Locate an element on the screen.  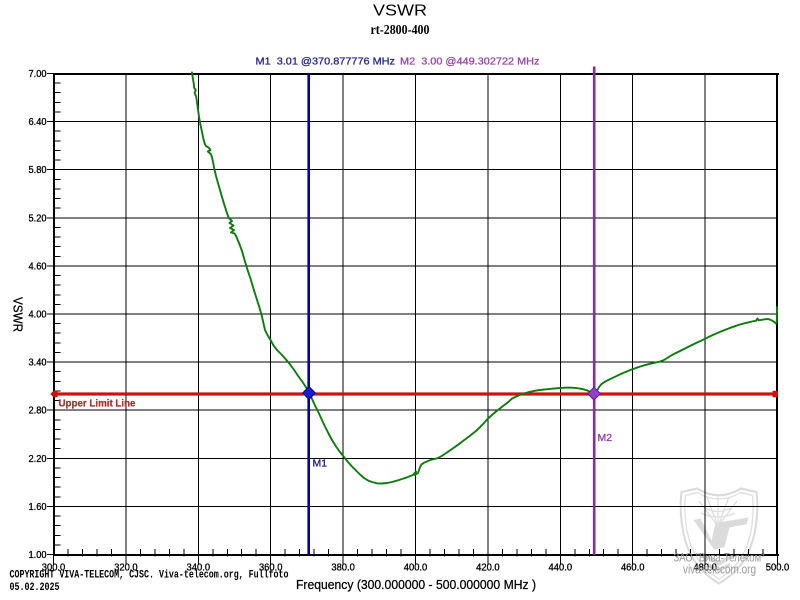
svg-text: 2.80 is located at coordinates (38, 411).